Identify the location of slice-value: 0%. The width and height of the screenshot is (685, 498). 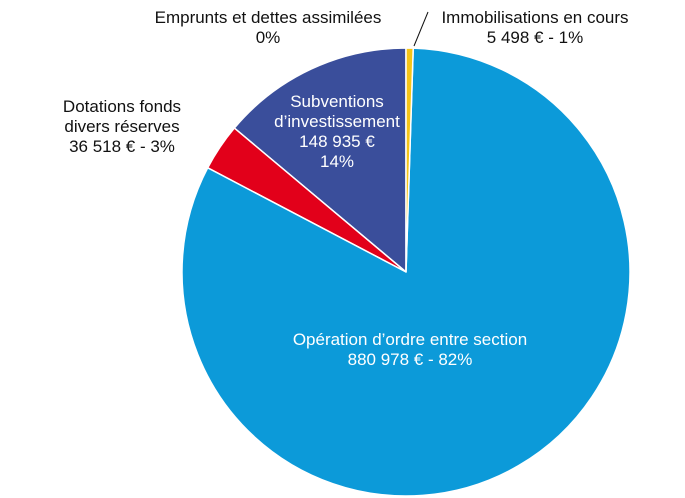
(268, 37).